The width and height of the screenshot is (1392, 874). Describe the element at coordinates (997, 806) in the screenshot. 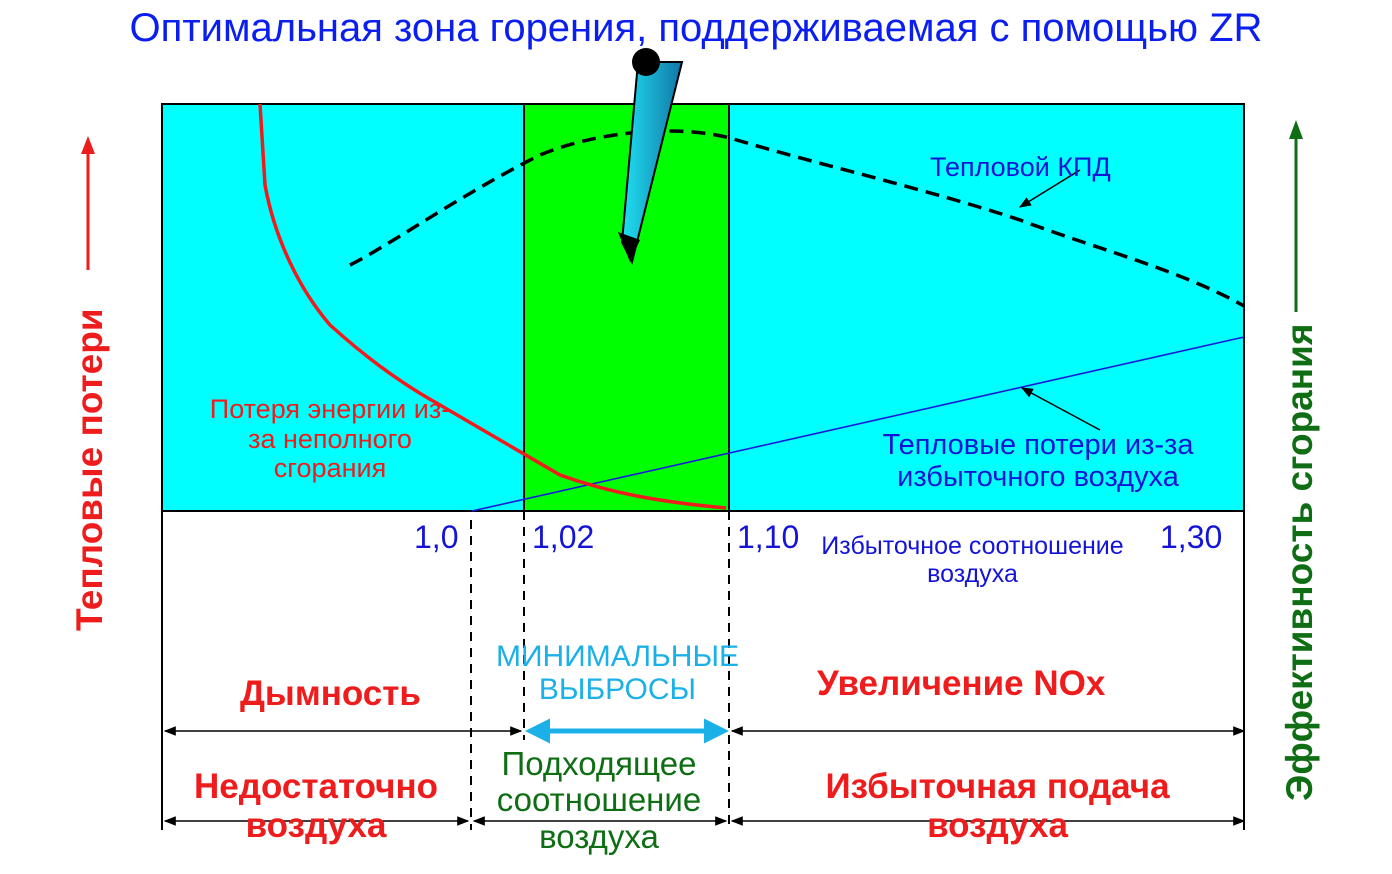

I see `excess-air-label: Избыточная подача воздуха` at that location.